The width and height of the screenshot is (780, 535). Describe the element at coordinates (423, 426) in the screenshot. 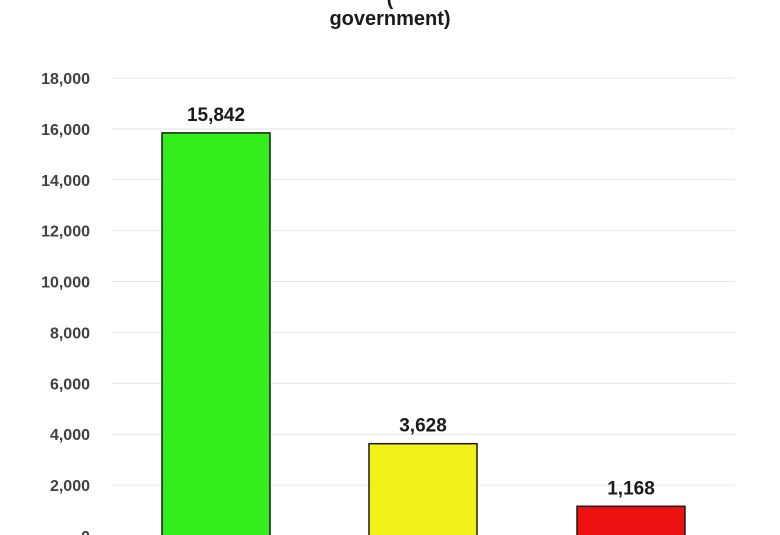

I see `bar-value-label: 3,628` at that location.